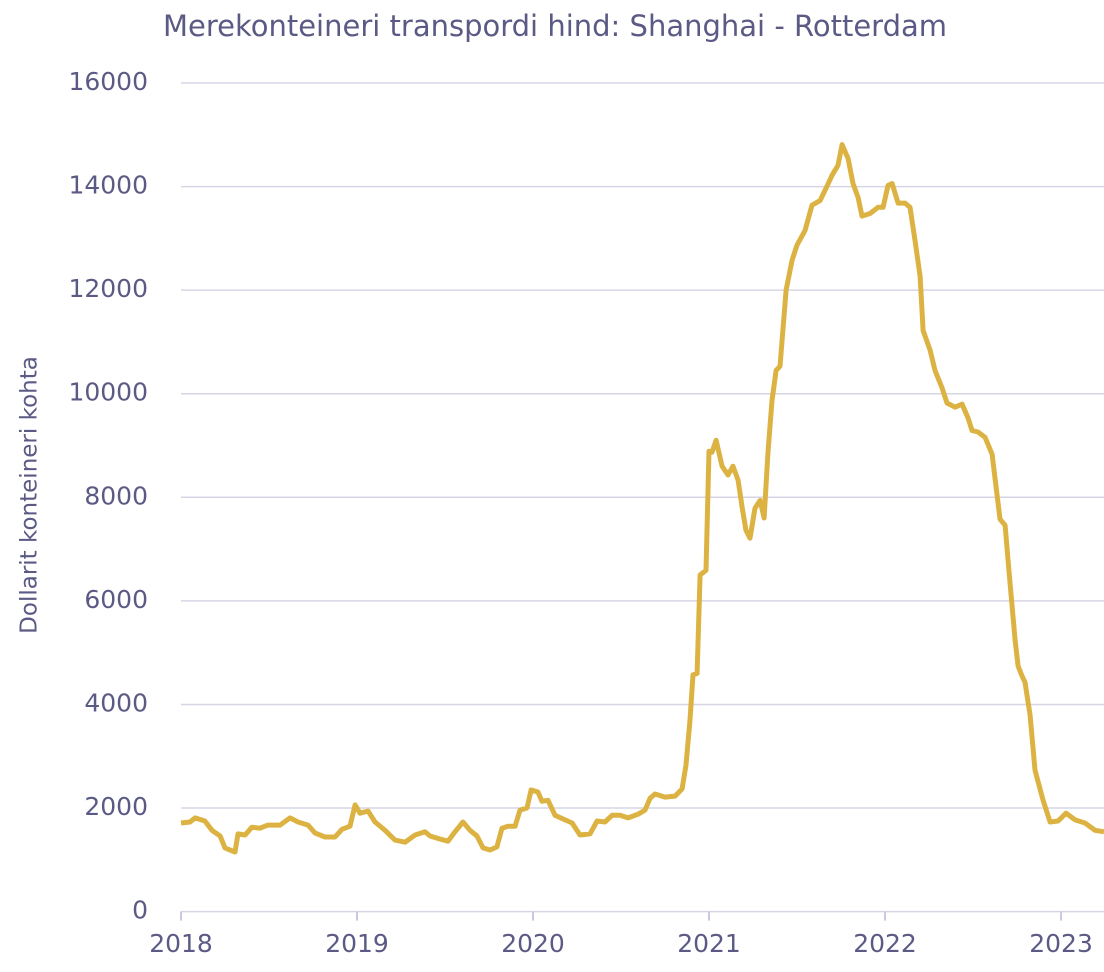 This screenshot has height=972, width=1104. What do you see at coordinates (108, 185) in the screenshot?
I see `y-tick-label: 14000` at bounding box center [108, 185].